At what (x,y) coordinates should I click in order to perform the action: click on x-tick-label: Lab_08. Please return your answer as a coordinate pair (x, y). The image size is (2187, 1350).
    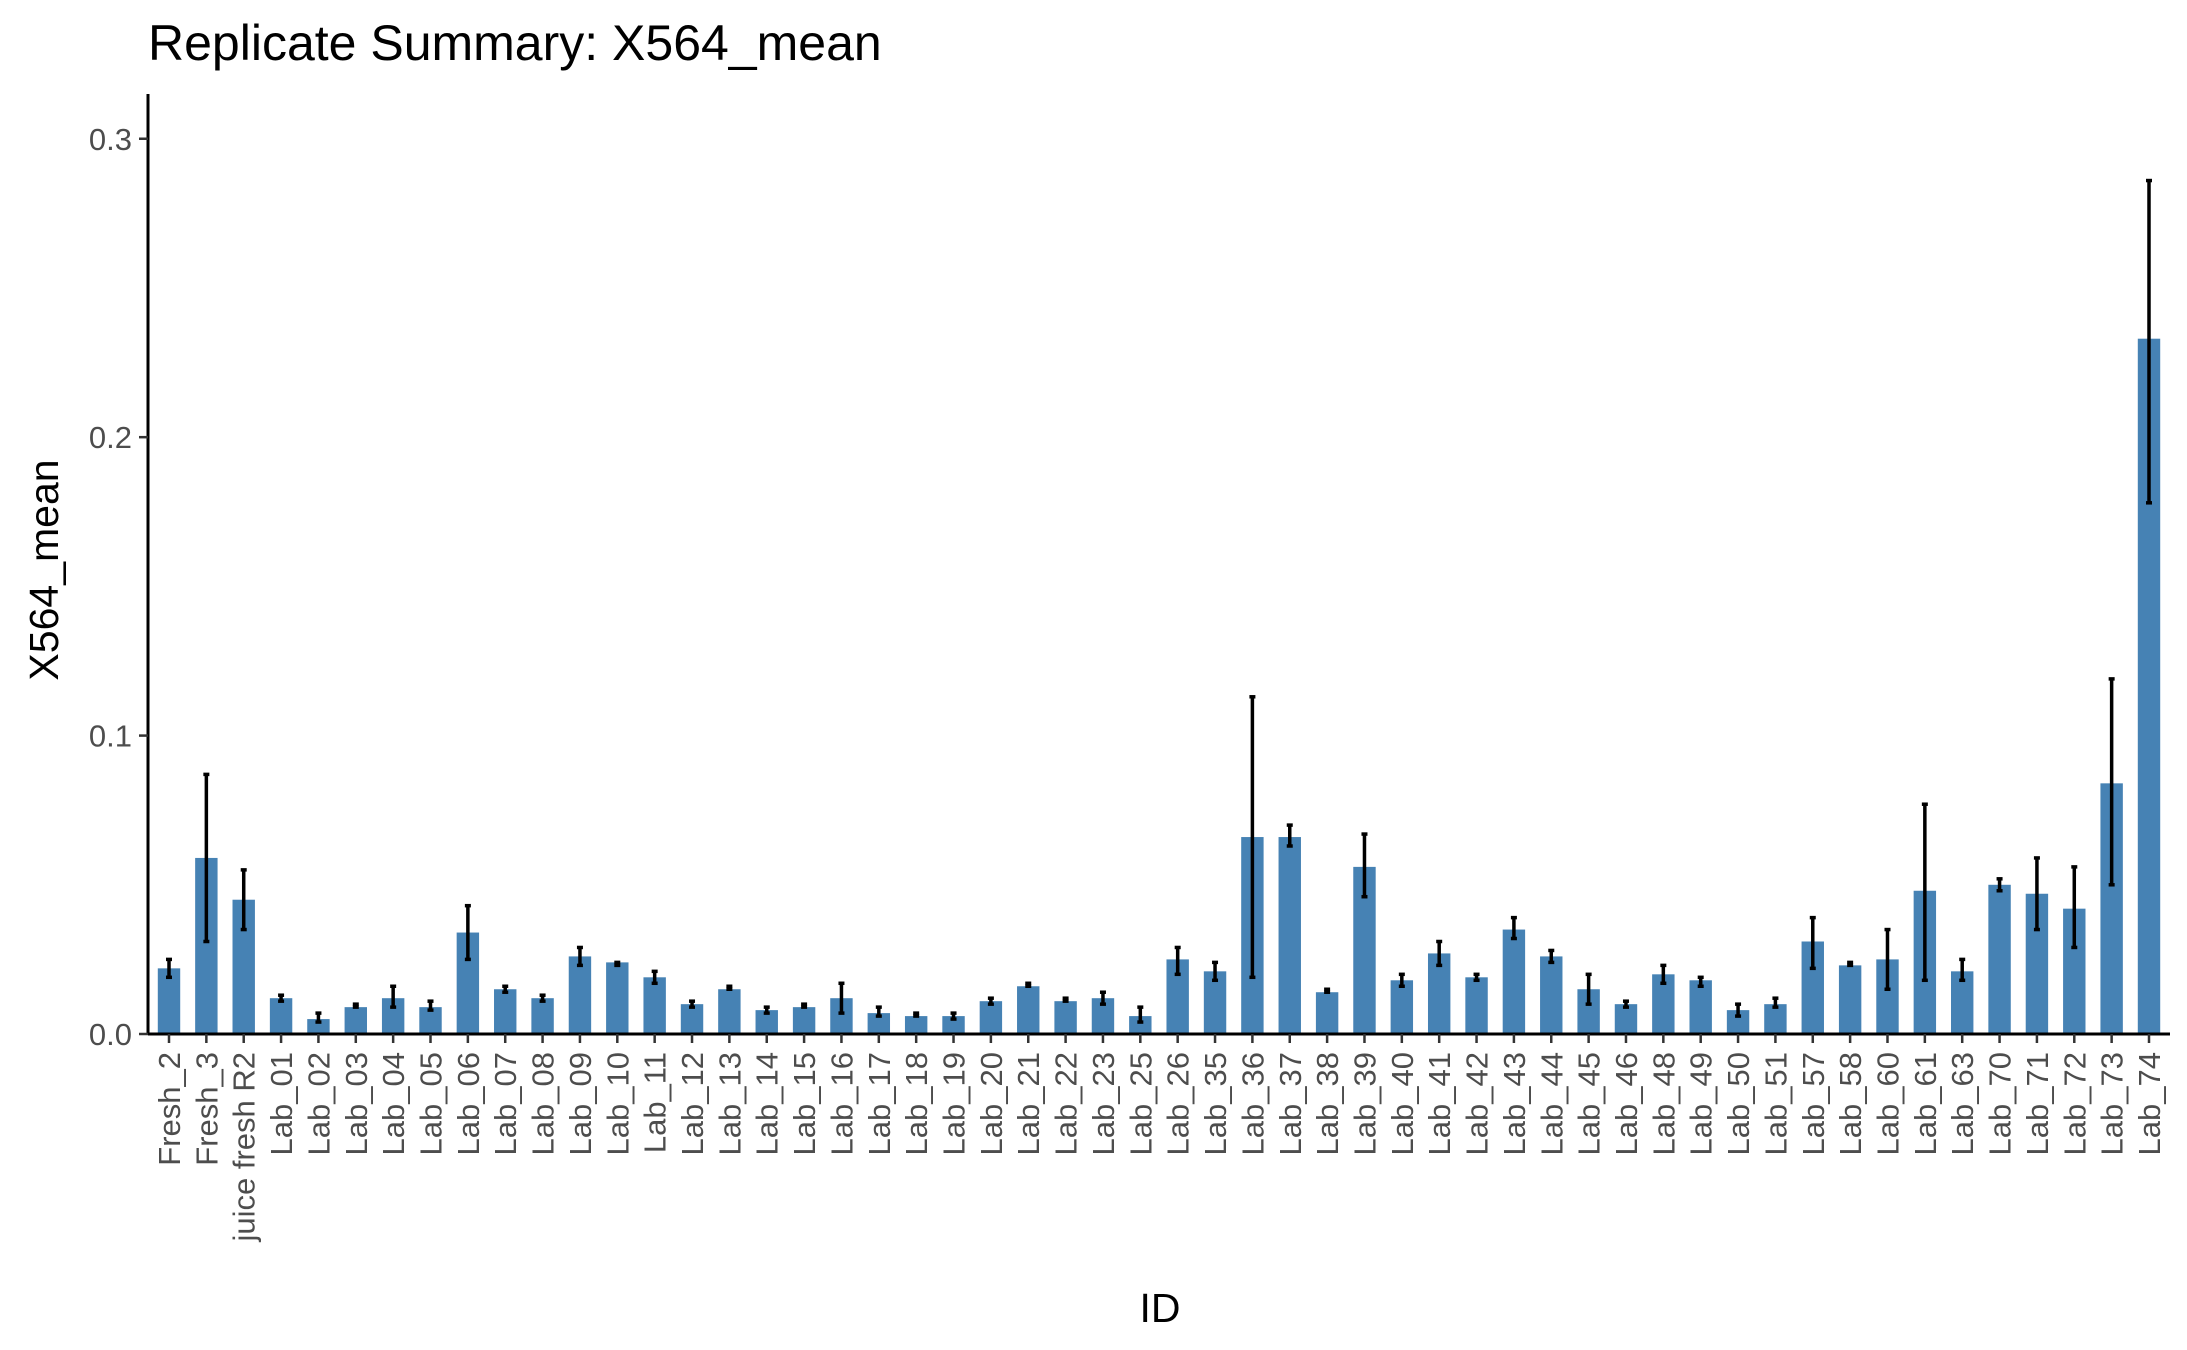
    Looking at the image, I should click on (543, 1103).